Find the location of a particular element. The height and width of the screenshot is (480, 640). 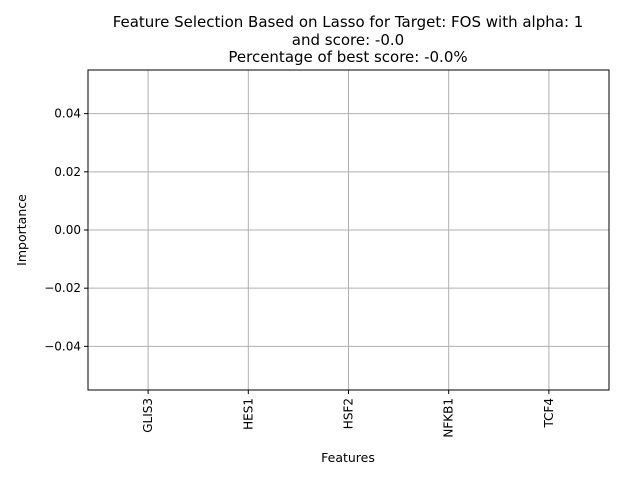

x-tick-label: HSF2 is located at coordinates (349, 413).